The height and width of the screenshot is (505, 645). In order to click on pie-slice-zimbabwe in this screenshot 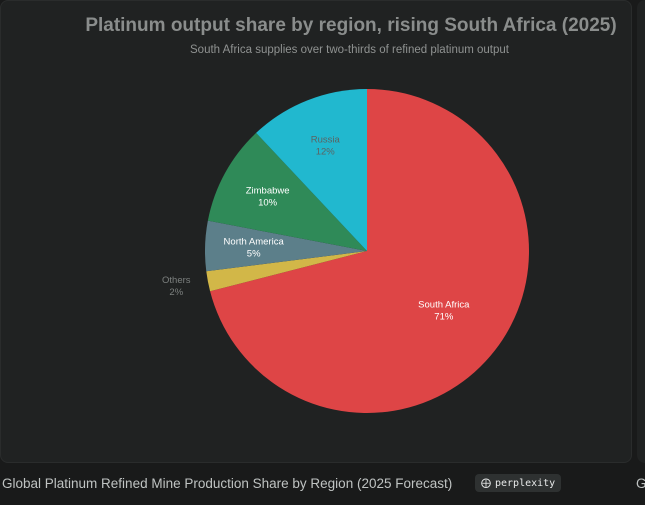, I will do `click(287, 191)`.